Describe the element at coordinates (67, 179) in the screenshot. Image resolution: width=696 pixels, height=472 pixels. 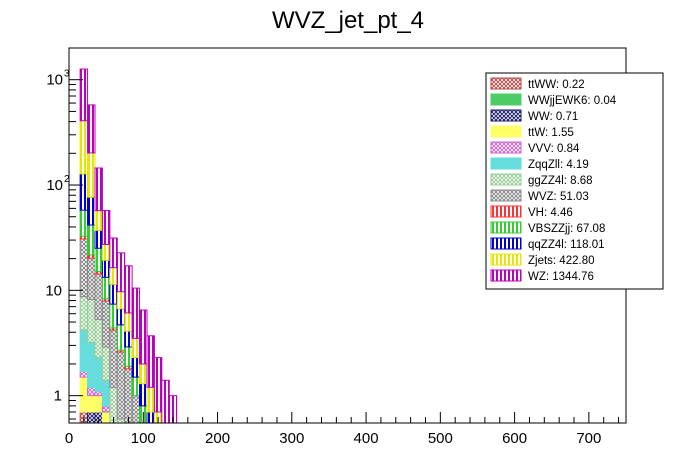
I see `y-tick-exponent: 2` at that location.